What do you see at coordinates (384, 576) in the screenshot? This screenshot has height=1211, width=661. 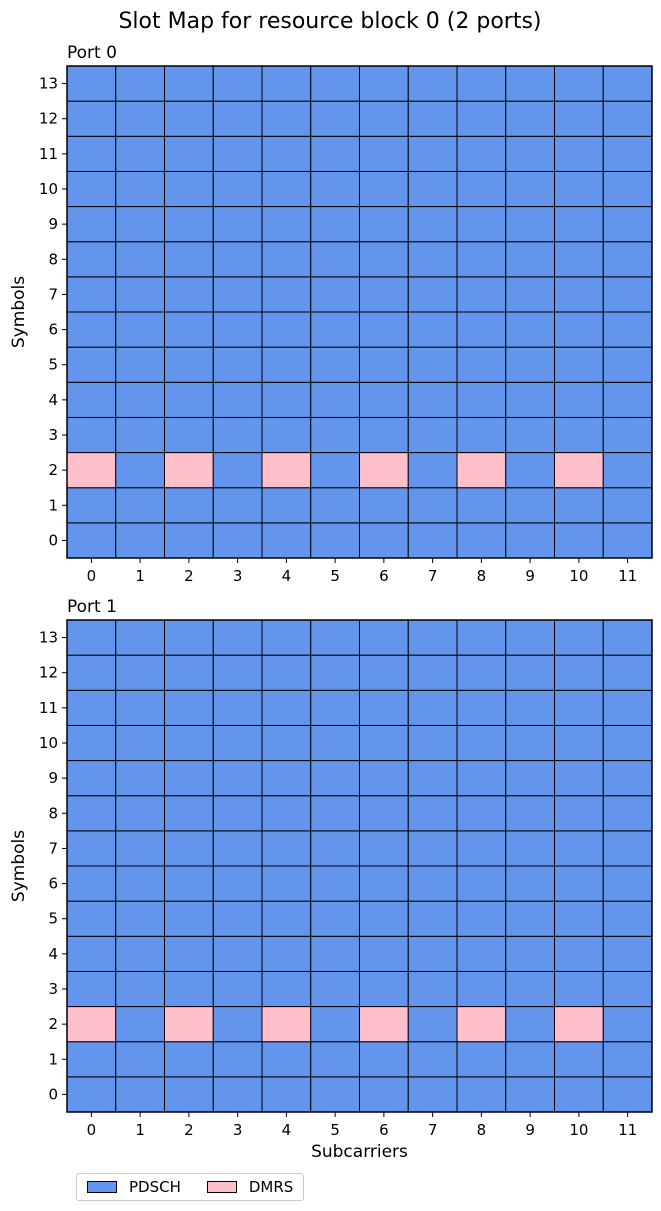 I see `x-tick-label: 6` at bounding box center [384, 576].